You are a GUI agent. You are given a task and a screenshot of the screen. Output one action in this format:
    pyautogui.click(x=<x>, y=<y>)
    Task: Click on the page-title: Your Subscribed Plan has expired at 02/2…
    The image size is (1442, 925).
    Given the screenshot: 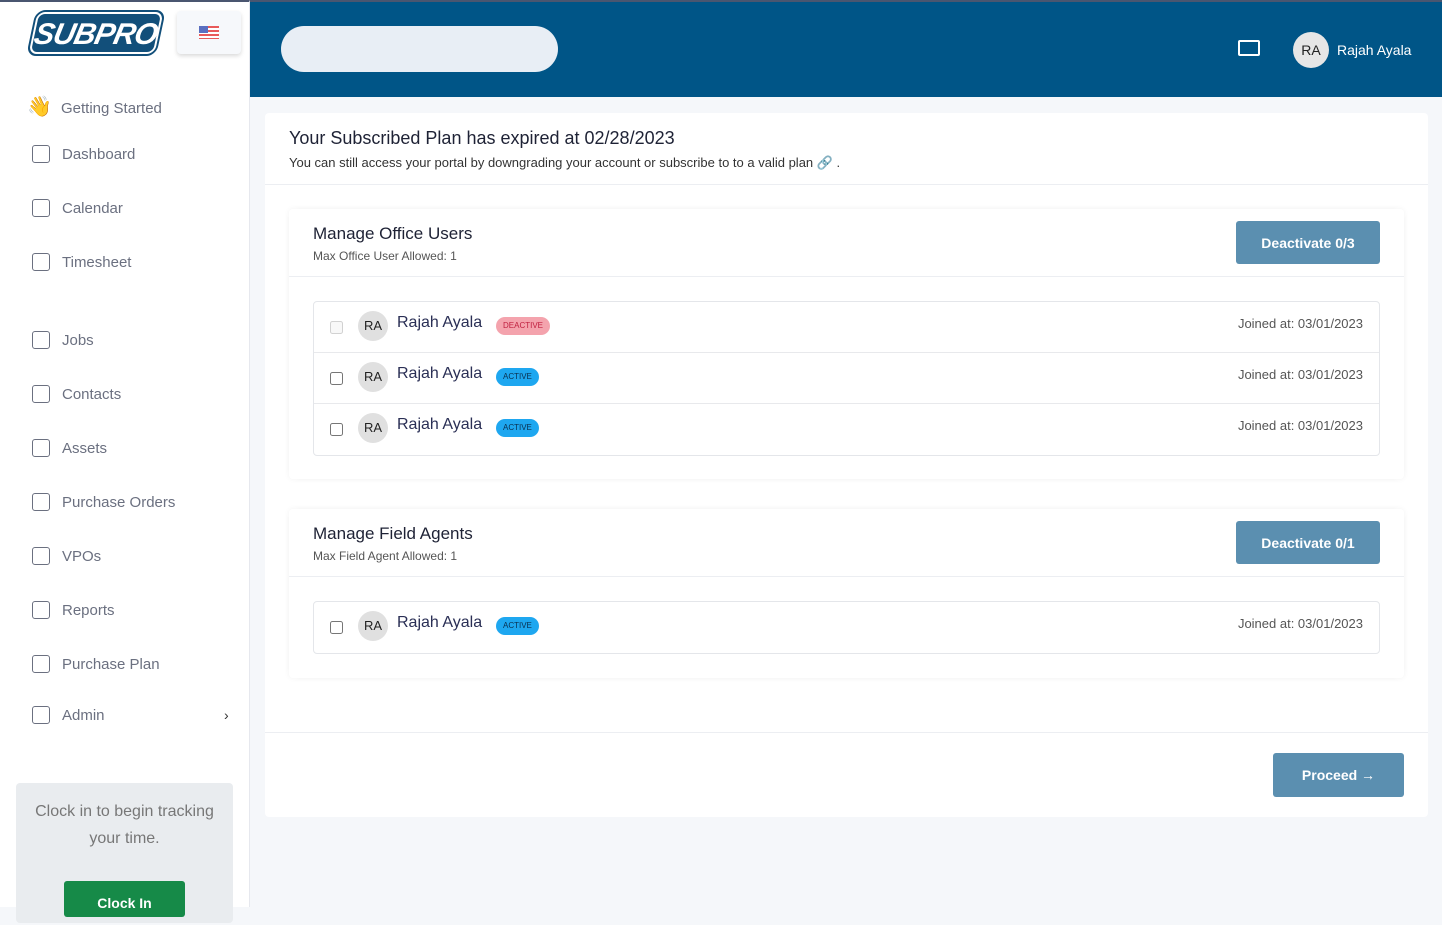 What is the action you would take?
    pyautogui.click(x=482, y=138)
    